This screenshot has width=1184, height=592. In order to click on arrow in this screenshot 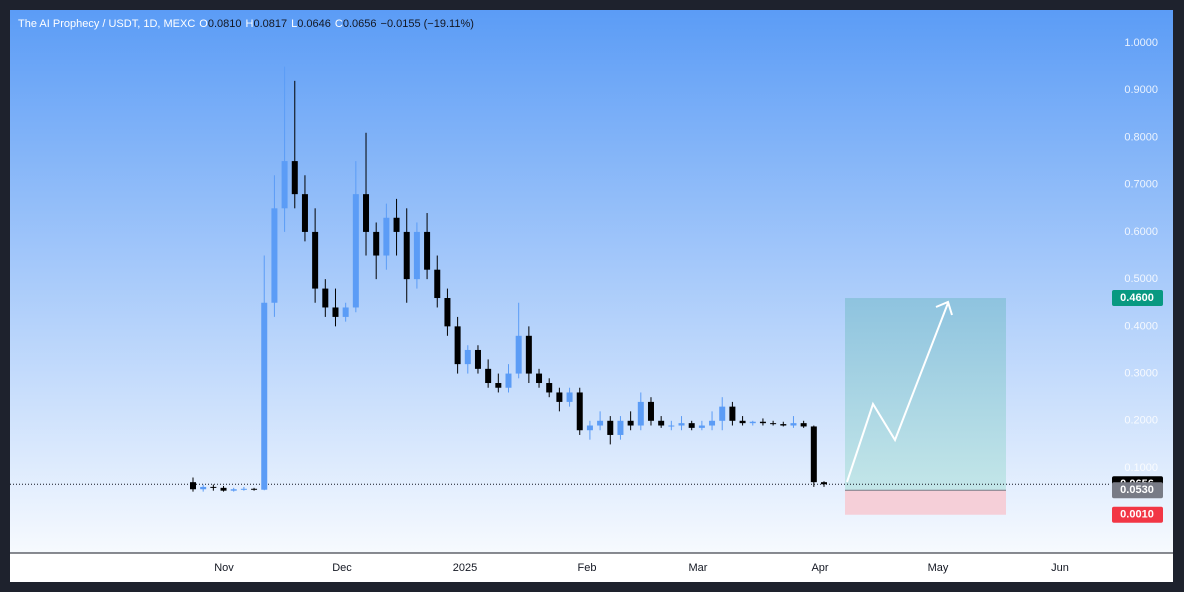, I will do `click(899, 391)`.